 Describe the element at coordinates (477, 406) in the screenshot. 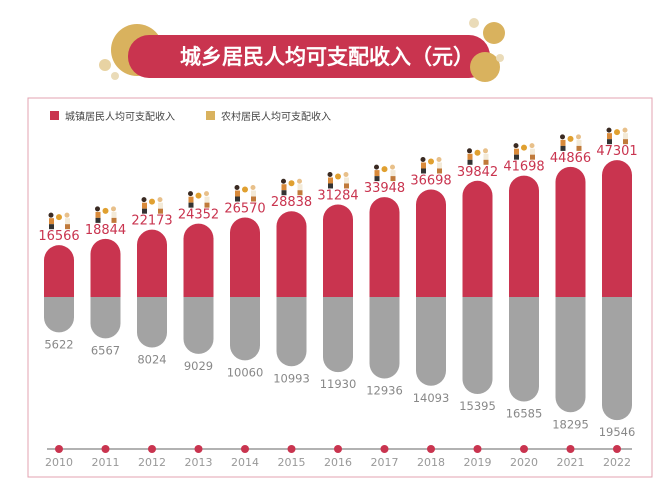

I see `rural-value-label: 15395` at that location.